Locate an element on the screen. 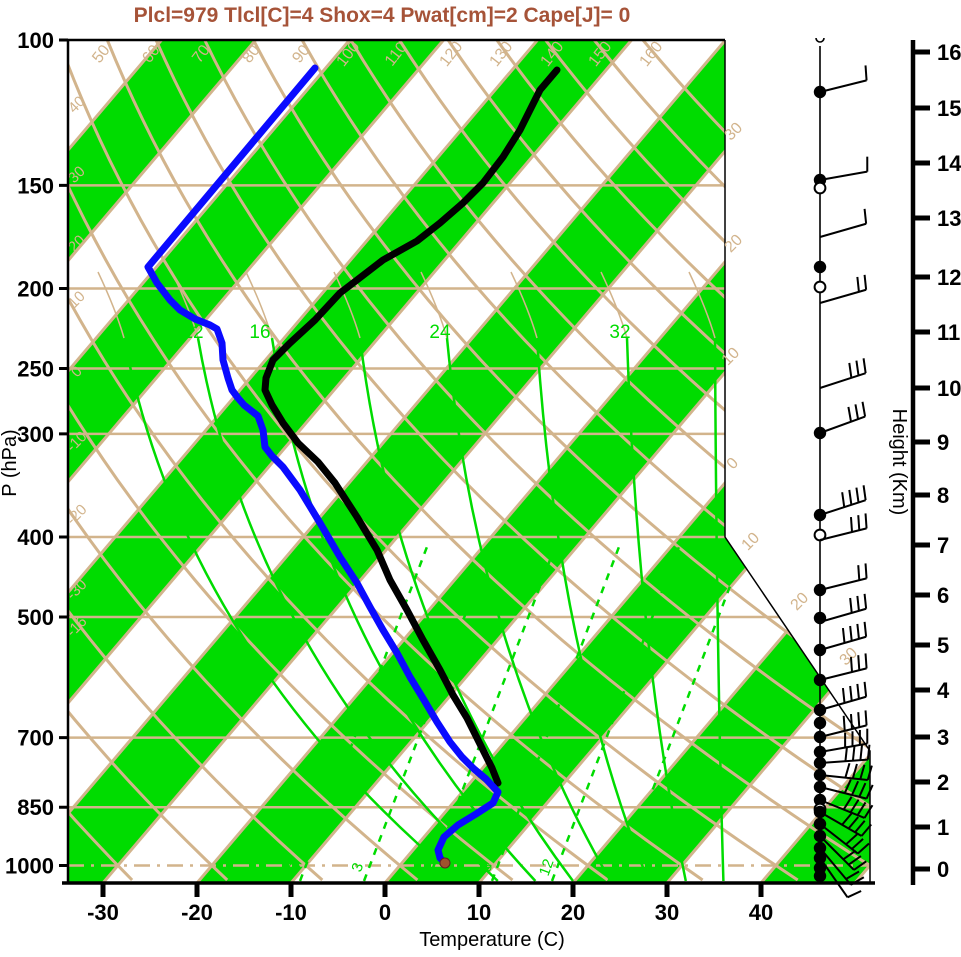  pressure-tick-label: 500 is located at coordinates (35, 617).